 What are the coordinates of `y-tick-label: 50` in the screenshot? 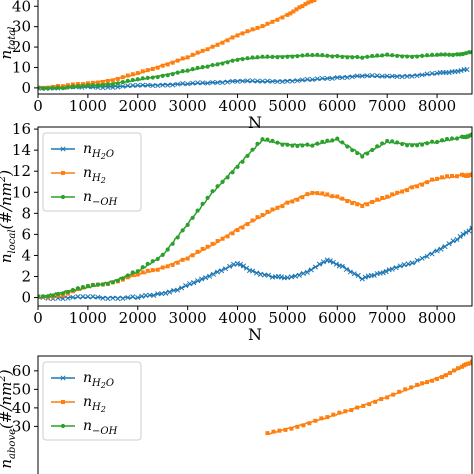 It's located at (21, 389).